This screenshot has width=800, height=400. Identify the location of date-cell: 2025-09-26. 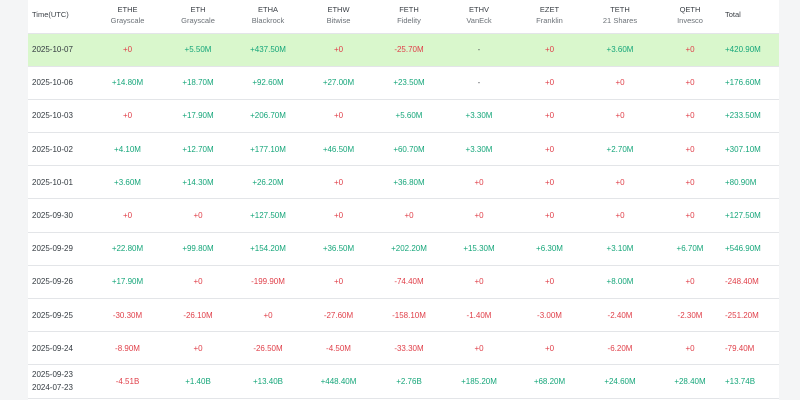
(60, 282).